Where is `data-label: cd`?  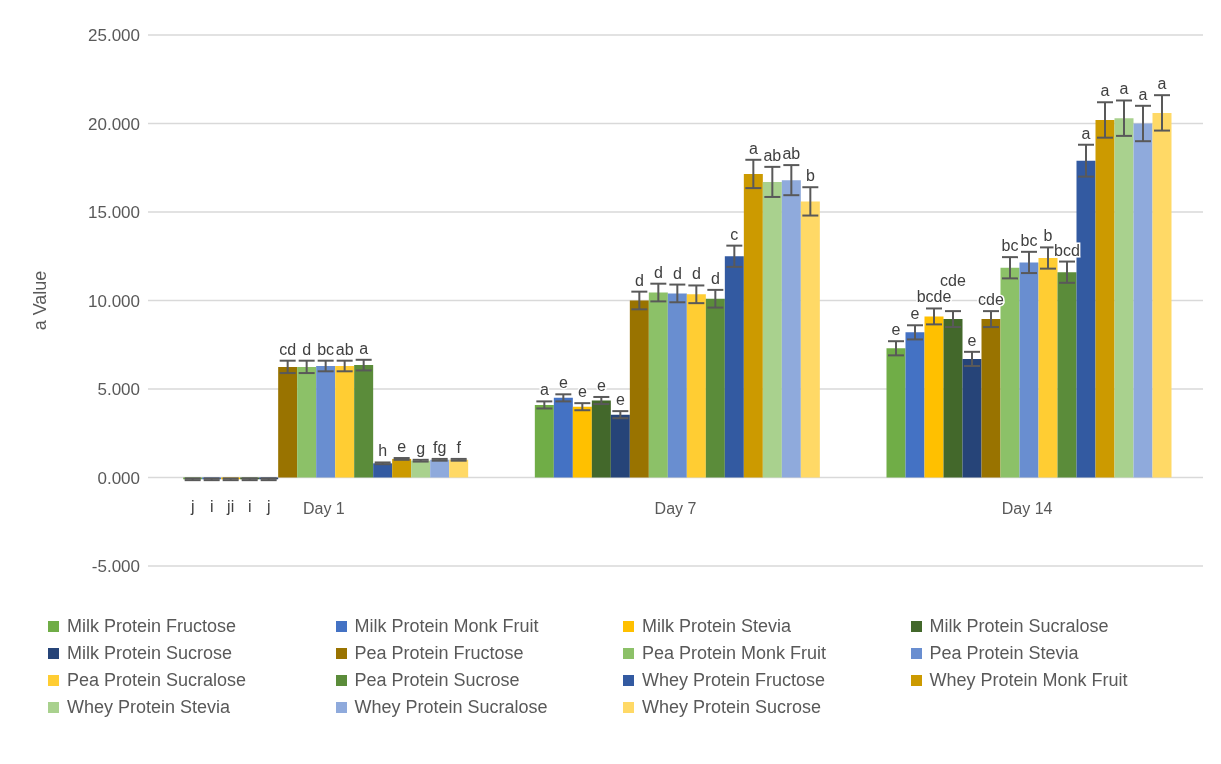 data-label: cd is located at coordinates (288, 349).